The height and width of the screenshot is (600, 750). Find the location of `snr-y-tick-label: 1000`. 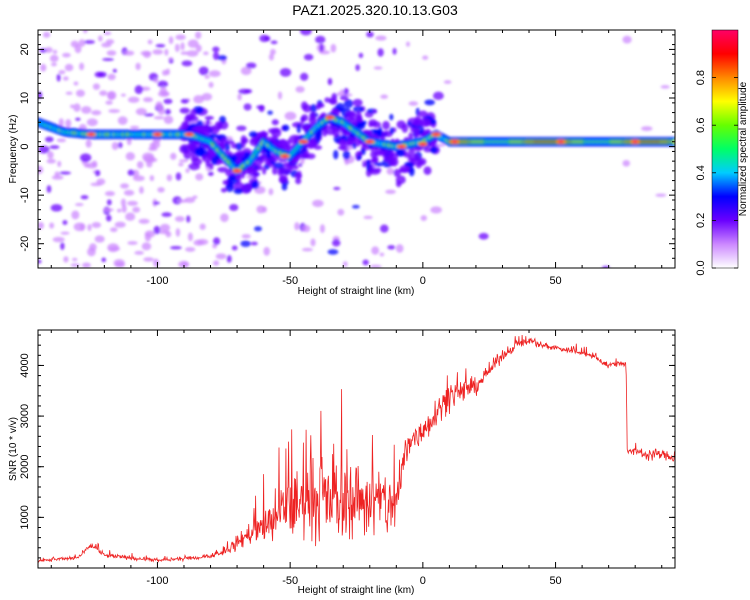

snr-y-tick-label: 1000 is located at coordinates (25, 517).